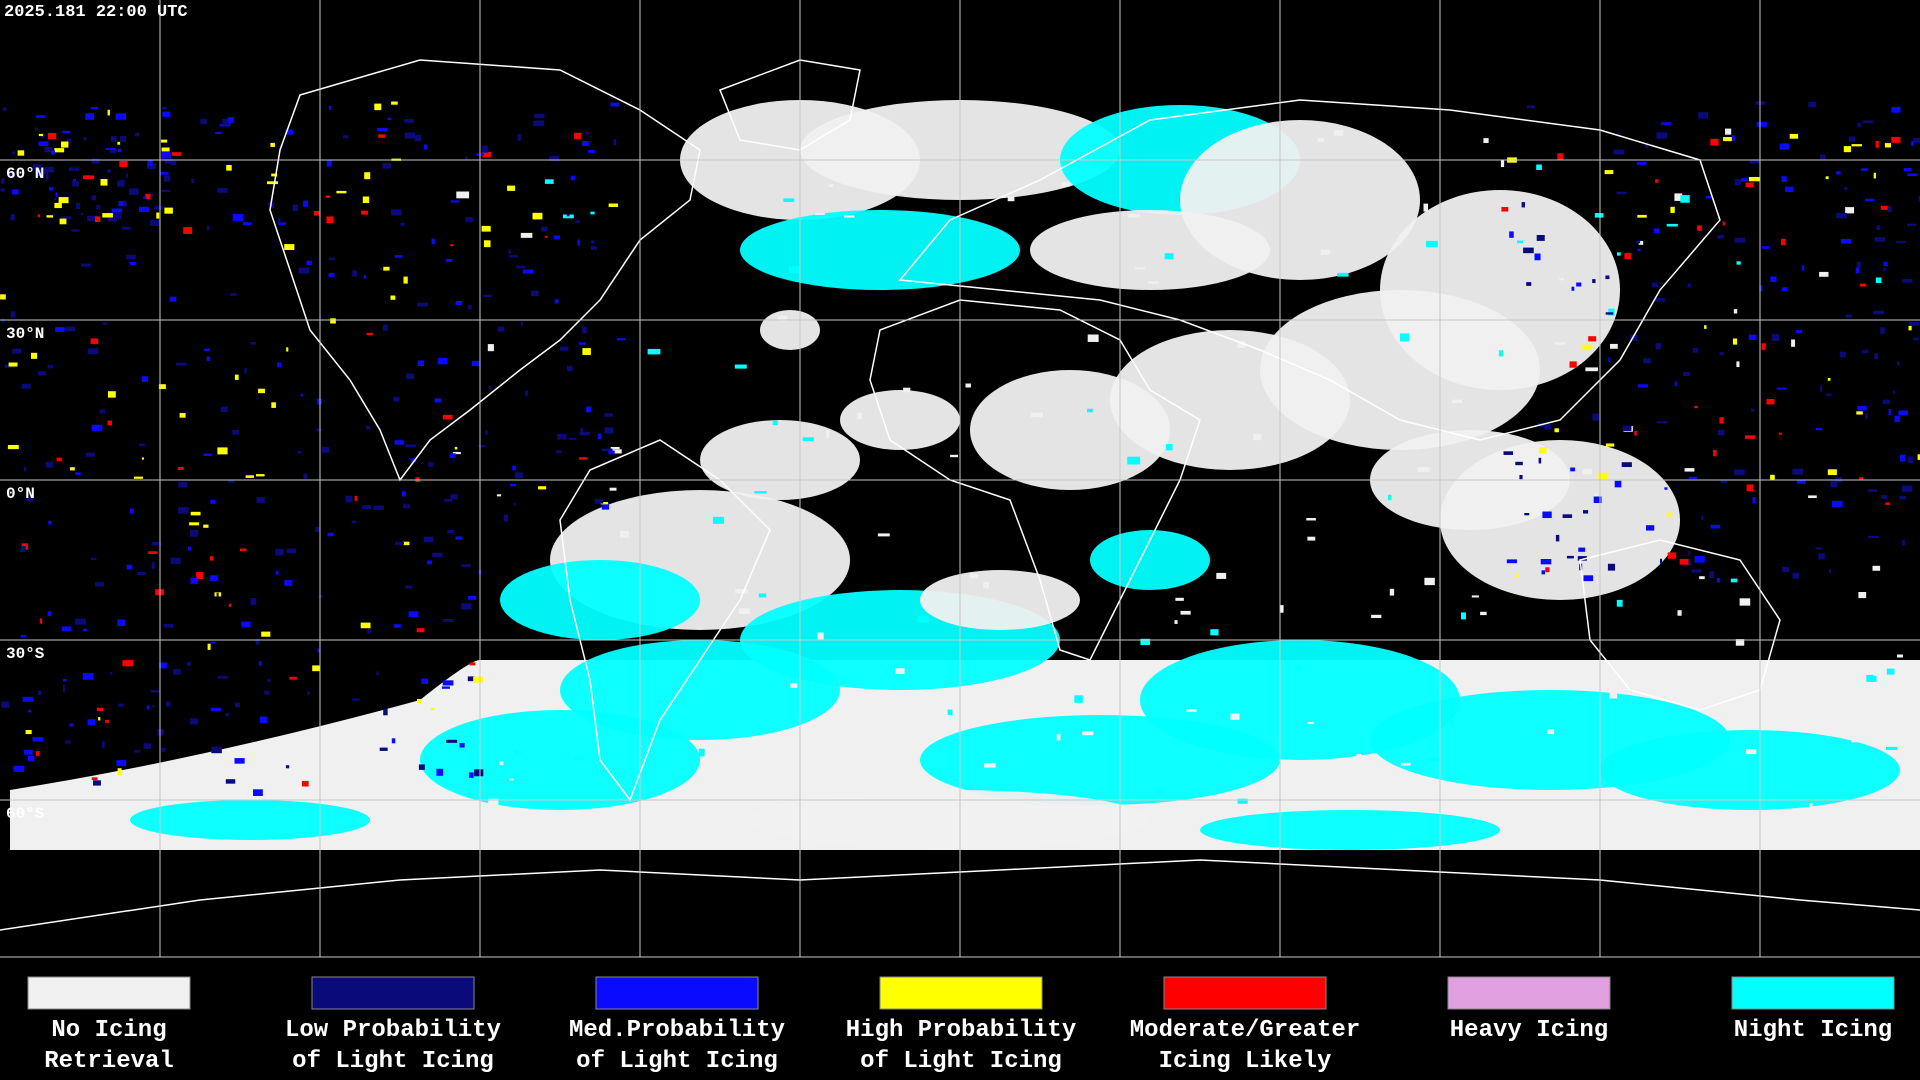  Describe the element at coordinates (950, 820) in the screenshot. I see `cloud-blob` at that location.